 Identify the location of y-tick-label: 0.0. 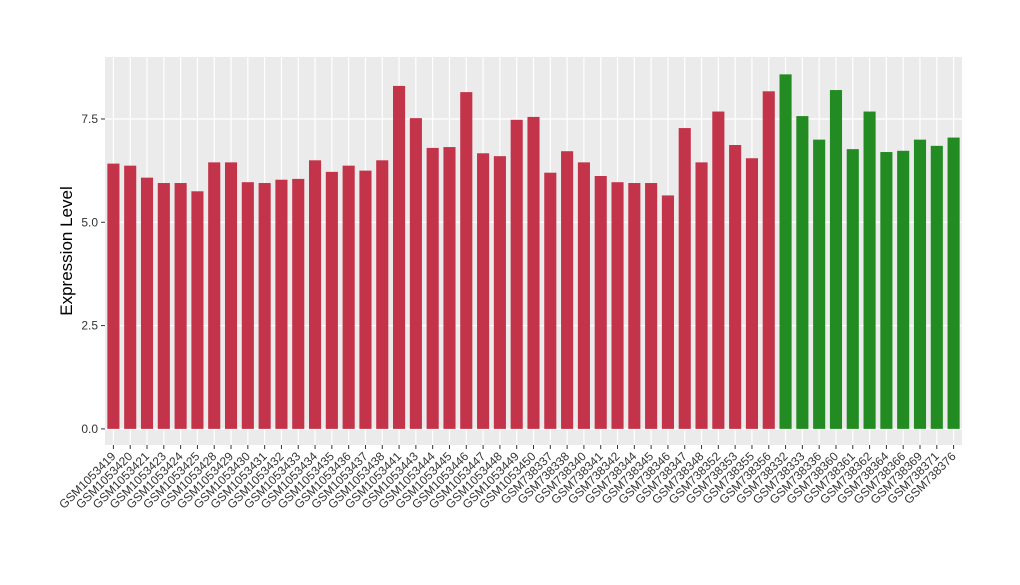
(89, 429).